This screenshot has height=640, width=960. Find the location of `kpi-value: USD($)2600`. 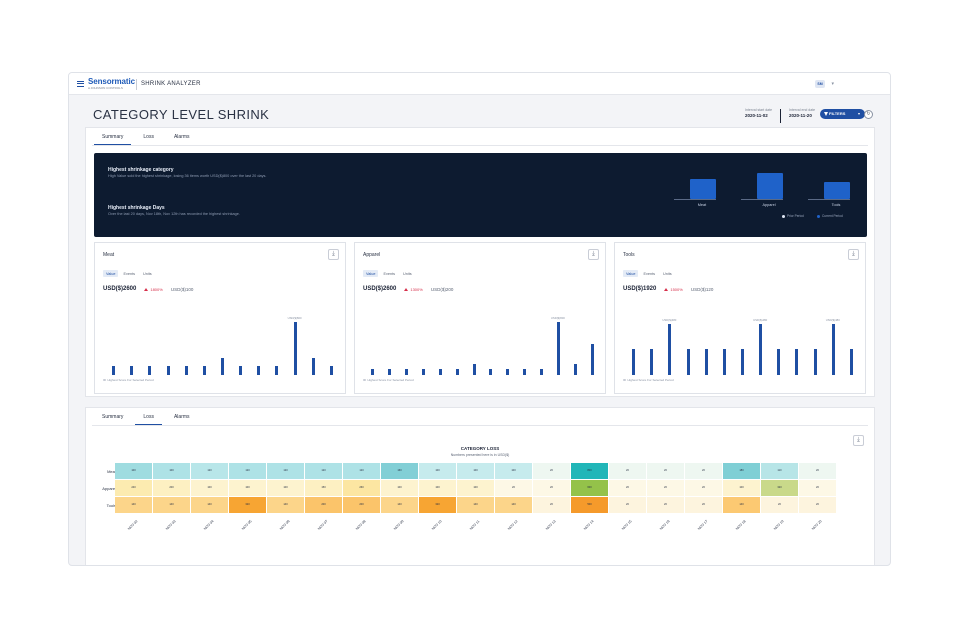

kpi-value: USD($)2600 is located at coordinates (120, 289).